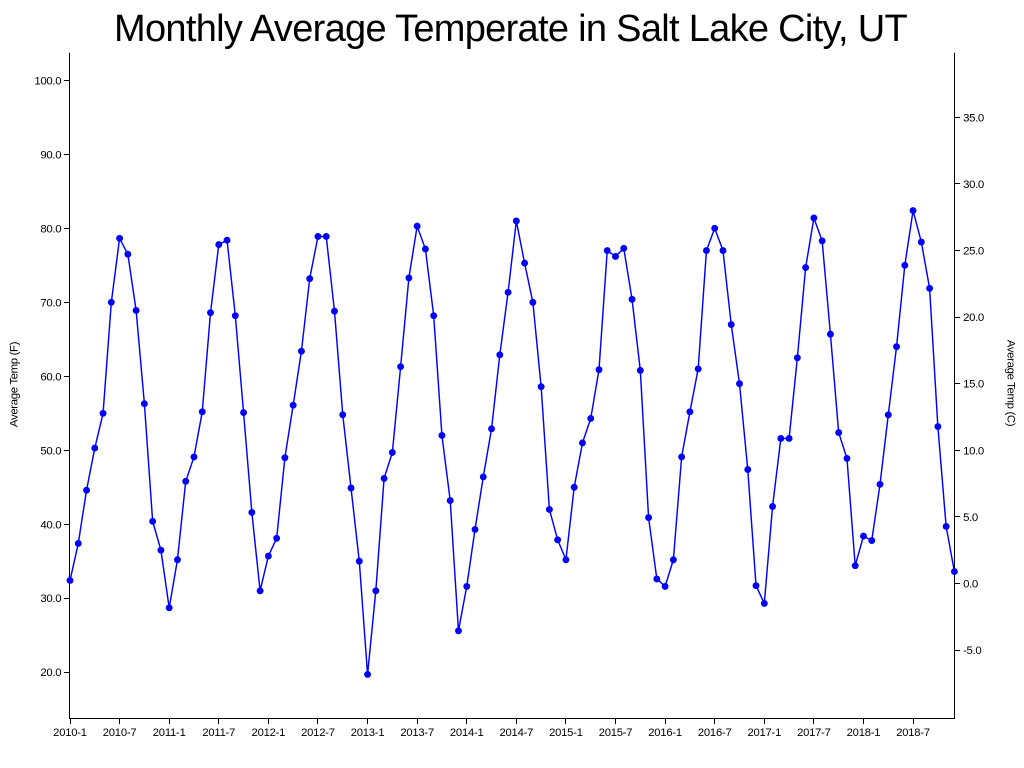 Image resolution: width=1024 pixels, height=768 pixels. Describe the element at coordinates (973, 451) in the screenshot. I see `svg-text: 10.0` at that location.